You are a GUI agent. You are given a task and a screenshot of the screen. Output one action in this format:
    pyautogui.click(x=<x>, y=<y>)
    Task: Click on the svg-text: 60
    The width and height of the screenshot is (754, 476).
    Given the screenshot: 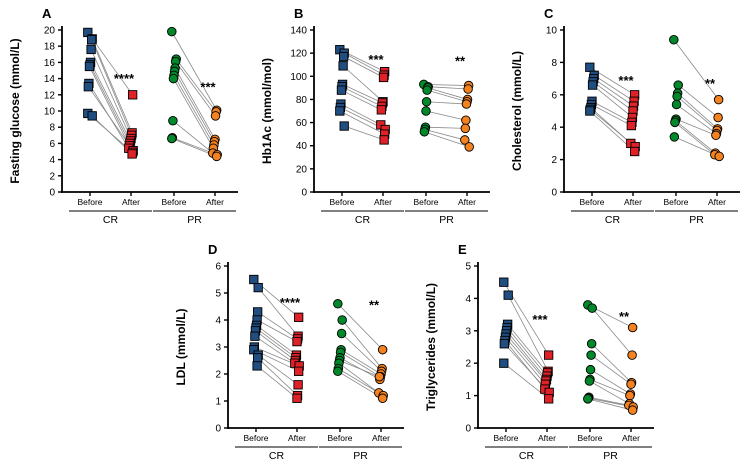 What is the action you would take?
    pyautogui.click(x=302, y=123)
    